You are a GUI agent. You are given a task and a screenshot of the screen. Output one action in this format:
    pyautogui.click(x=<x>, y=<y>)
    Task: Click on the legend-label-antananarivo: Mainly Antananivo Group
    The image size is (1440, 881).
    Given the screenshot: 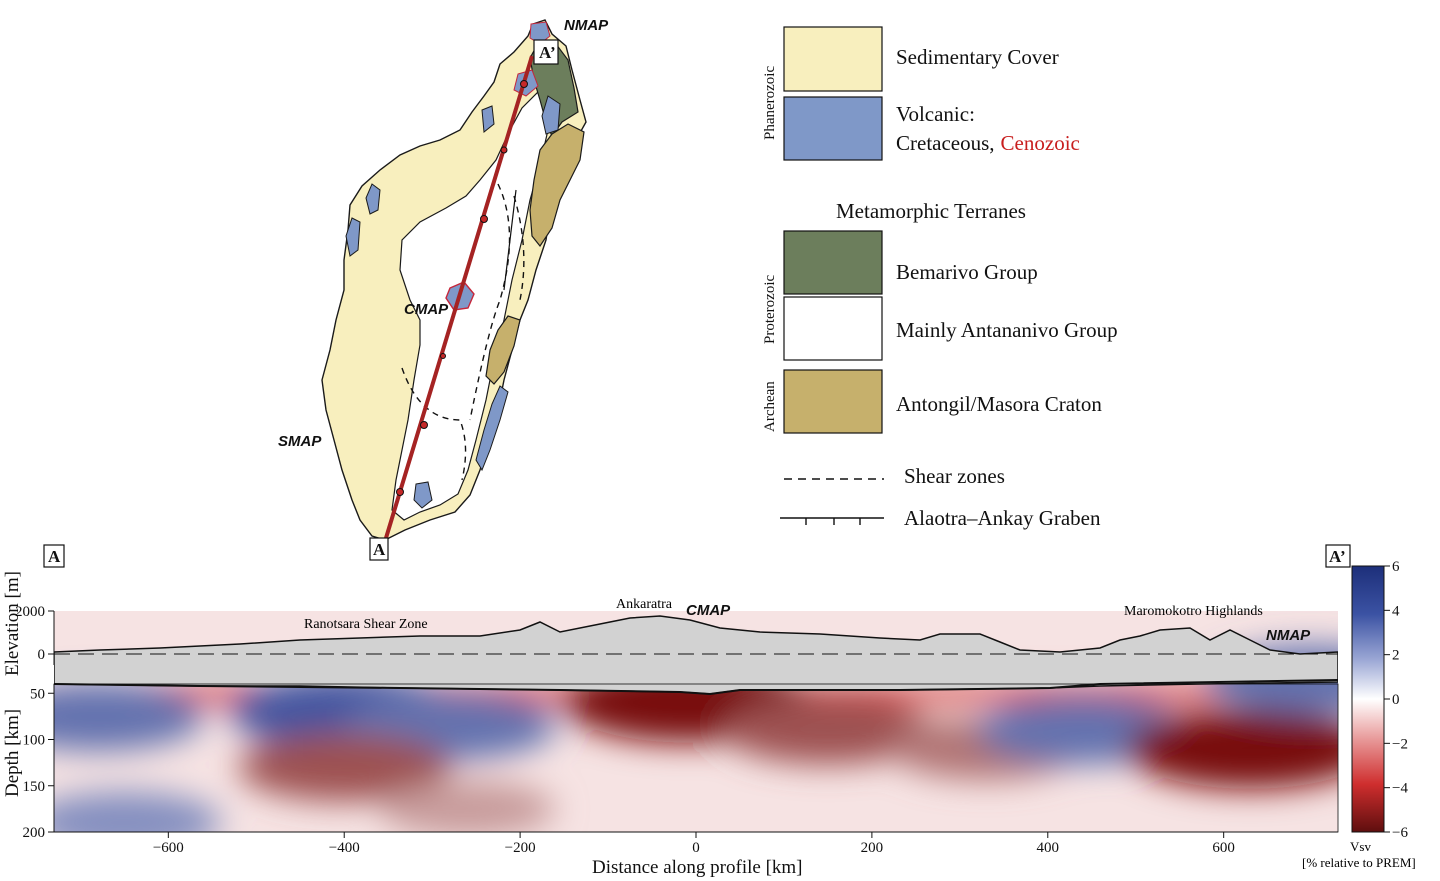 What is the action you would take?
    pyautogui.click(x=1007, y=330)
    